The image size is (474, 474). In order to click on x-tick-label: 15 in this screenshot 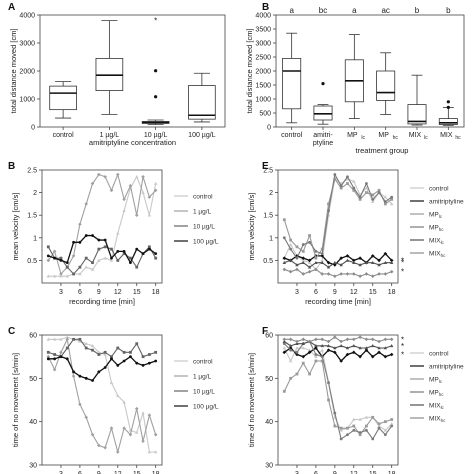, I will do `click(373, 472)`.